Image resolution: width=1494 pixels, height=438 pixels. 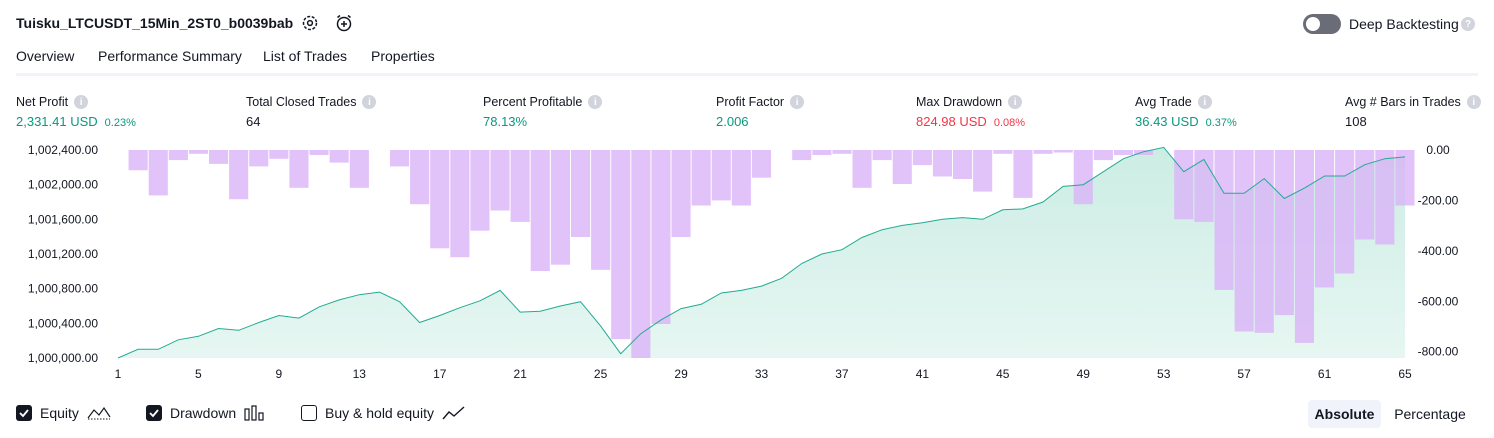 What do you see at coordinates (63, 150) in the screenshot?
I see `left-axis-tick-label: 1,002,400.00` at bounding box center [63, 150].